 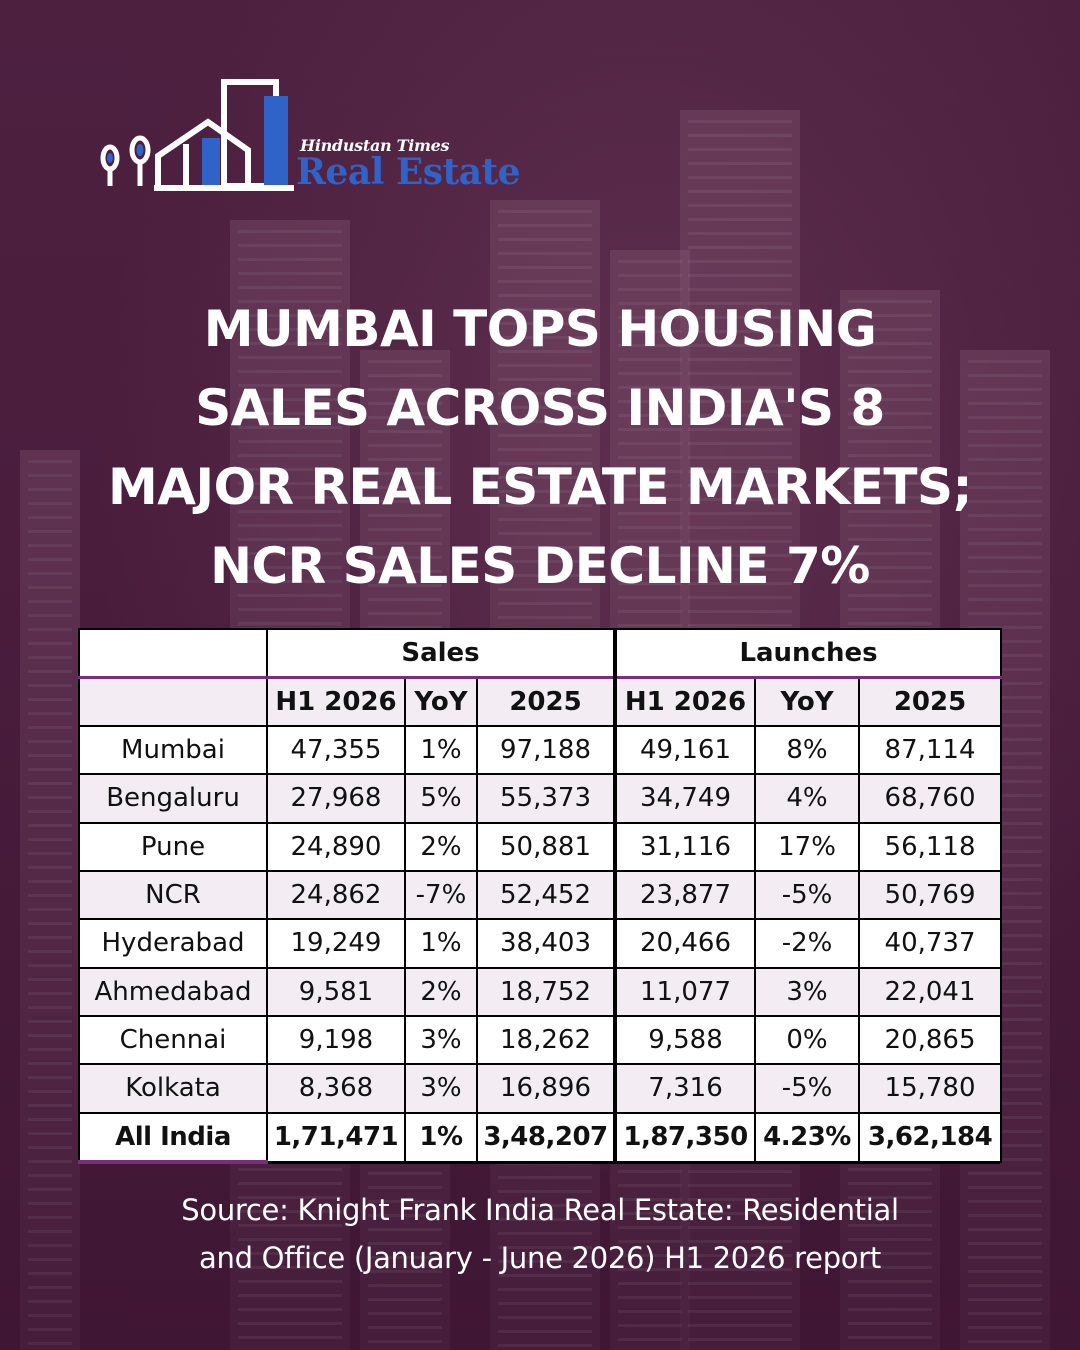 I want to click on house-buildings-icon, so click(x=197, y=135).